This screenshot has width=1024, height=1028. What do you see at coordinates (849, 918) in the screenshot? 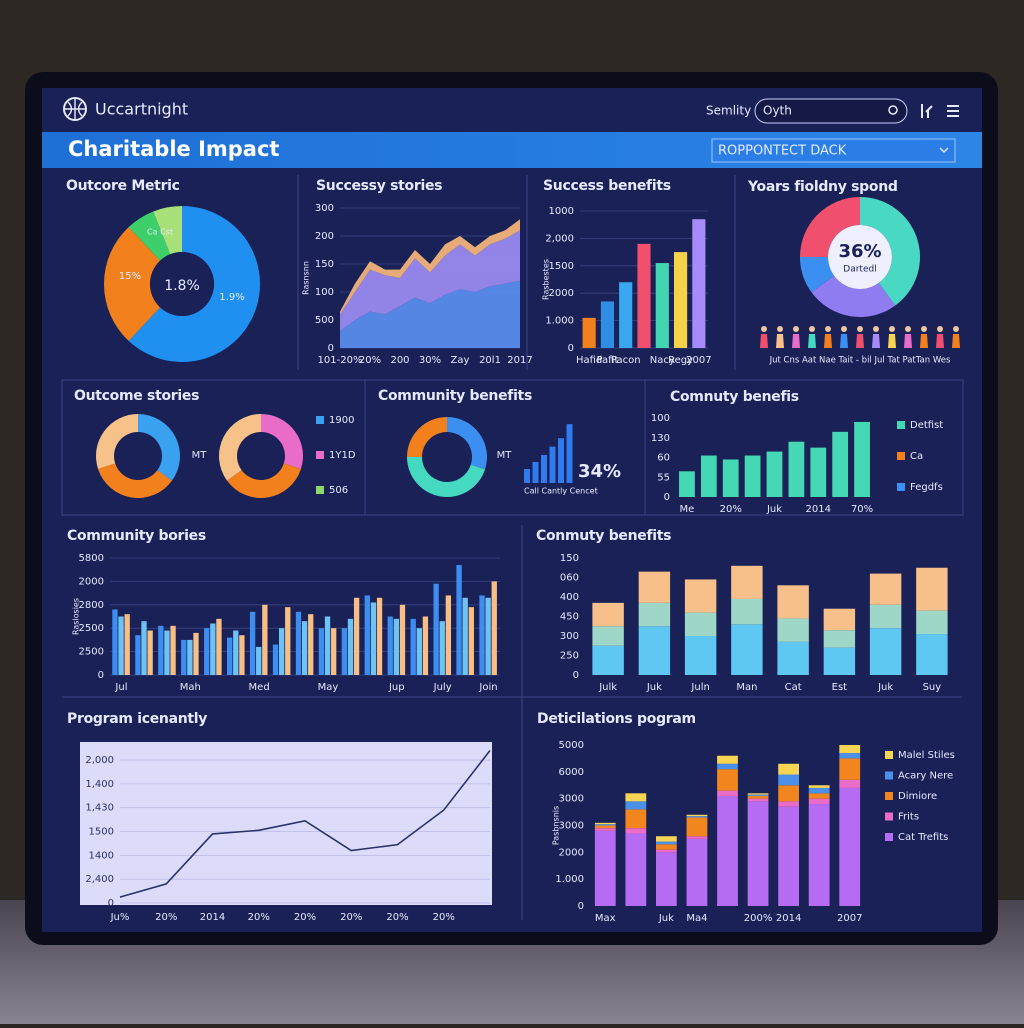
I see `x-tick-label: 2007` at bounding box center [849, 918].